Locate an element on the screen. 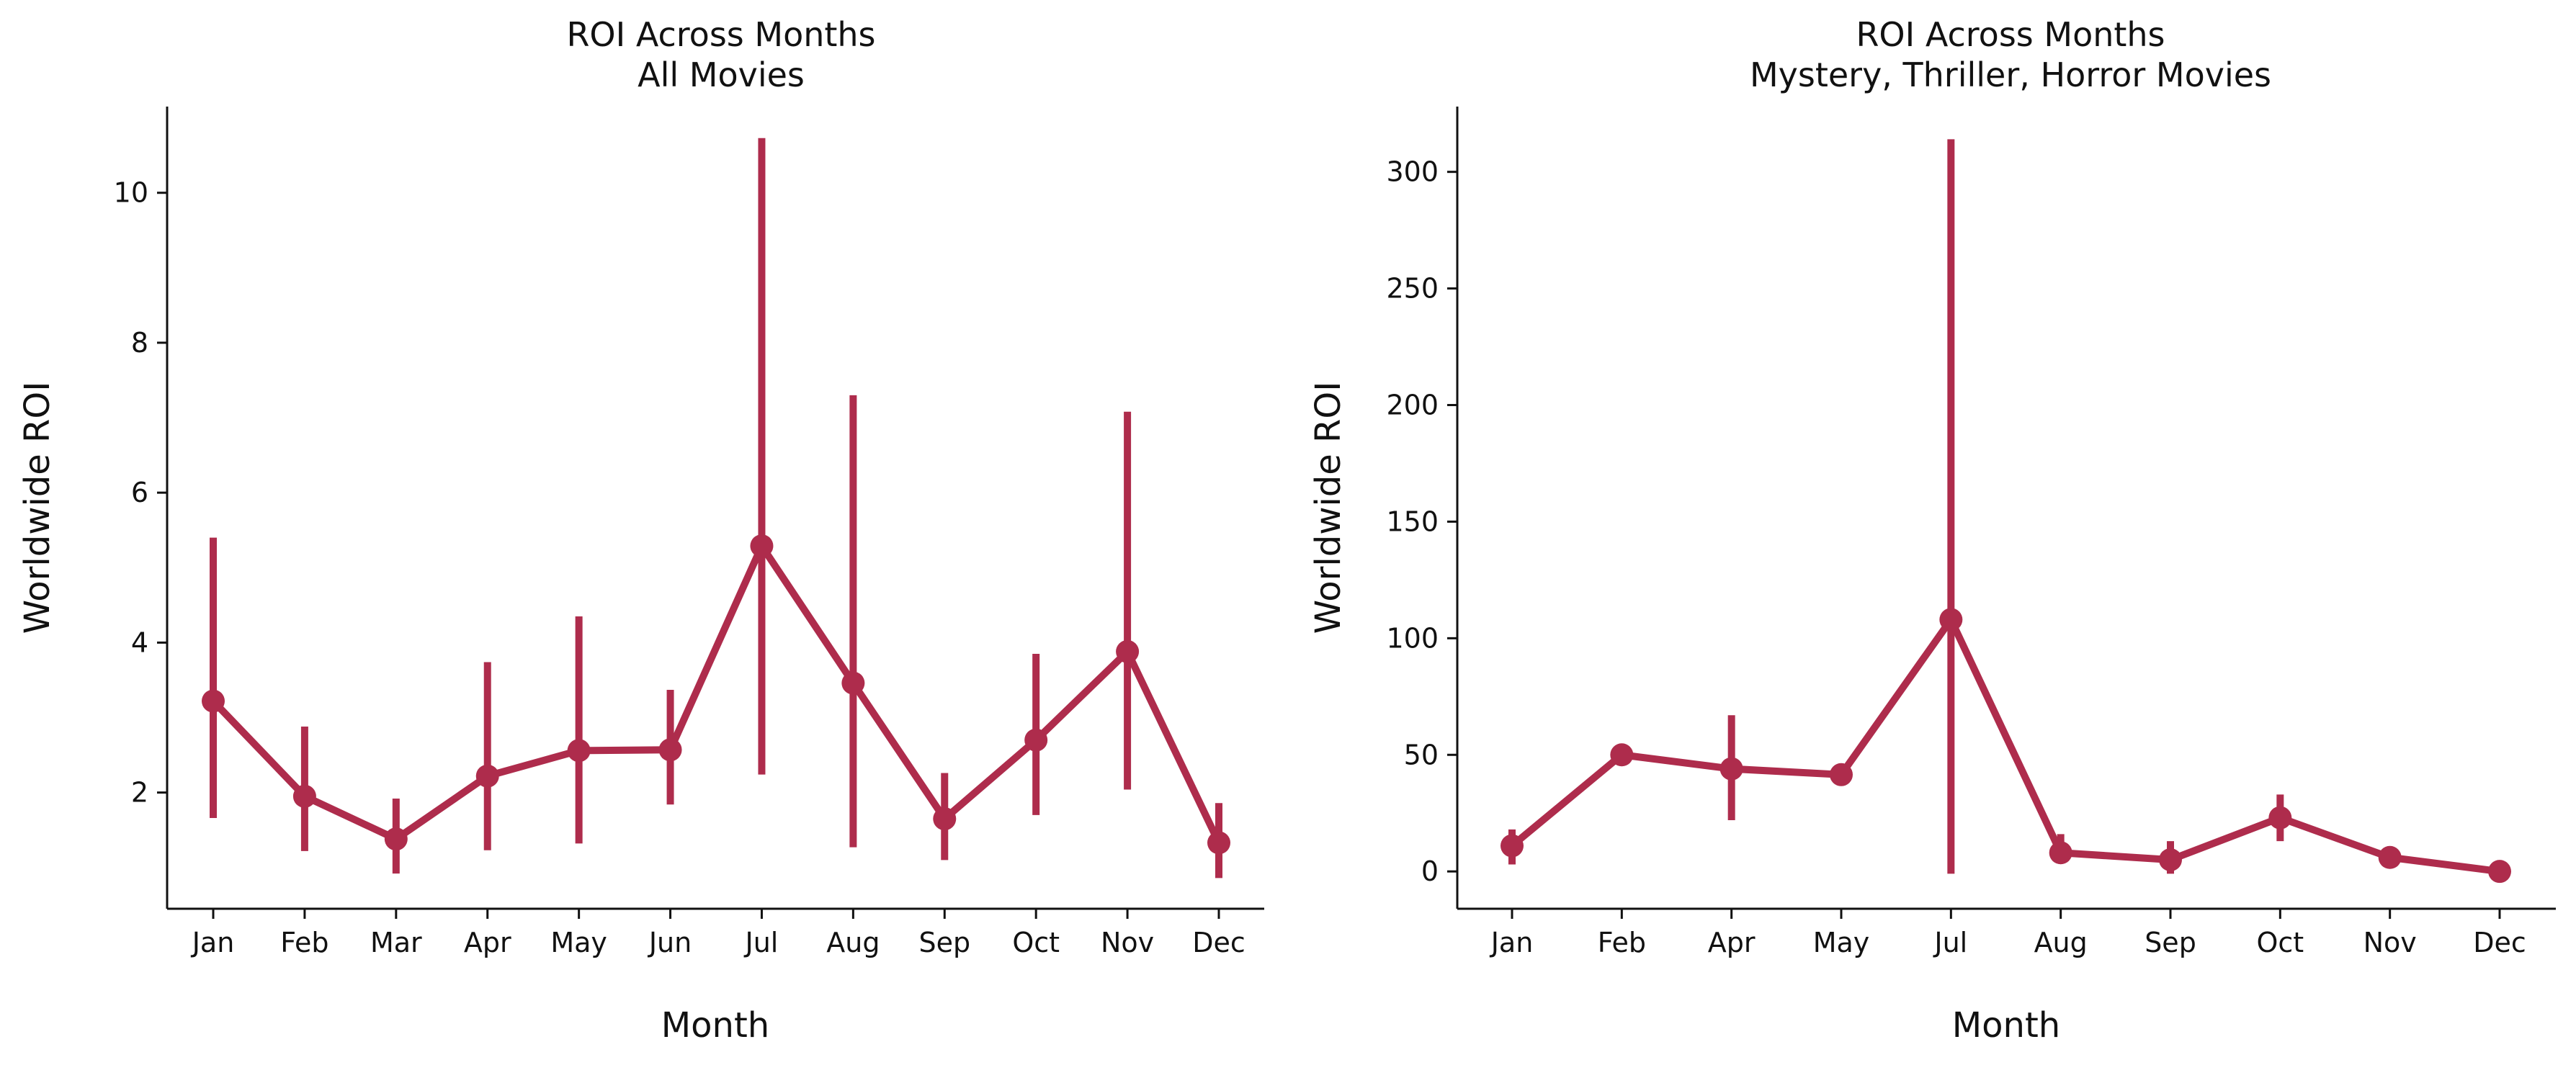  y-tick-label: 8 is located at coordinates (139, 343).